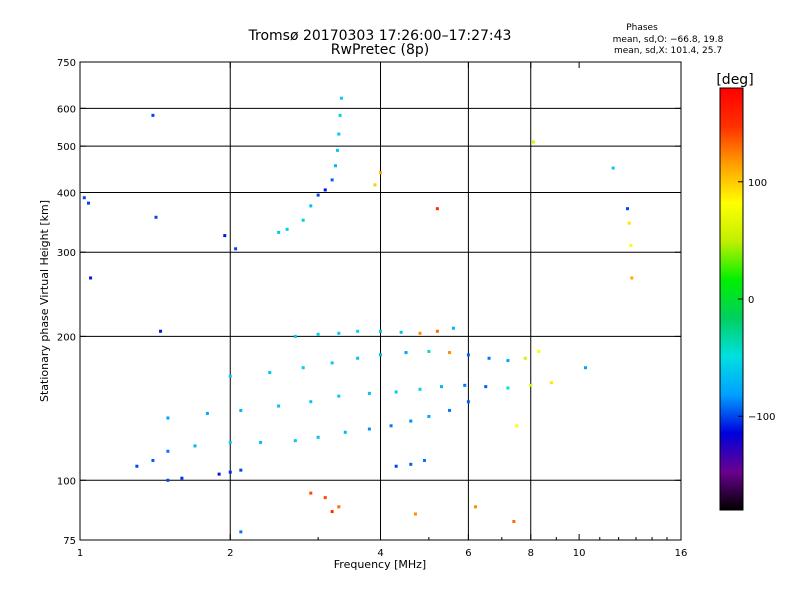 The width and height of the screenshot is (800, 600). What do you see at coordinates (468, 553) in the screenshot?
I see `x-tick-label: 6` at bounding box center [468, 553].